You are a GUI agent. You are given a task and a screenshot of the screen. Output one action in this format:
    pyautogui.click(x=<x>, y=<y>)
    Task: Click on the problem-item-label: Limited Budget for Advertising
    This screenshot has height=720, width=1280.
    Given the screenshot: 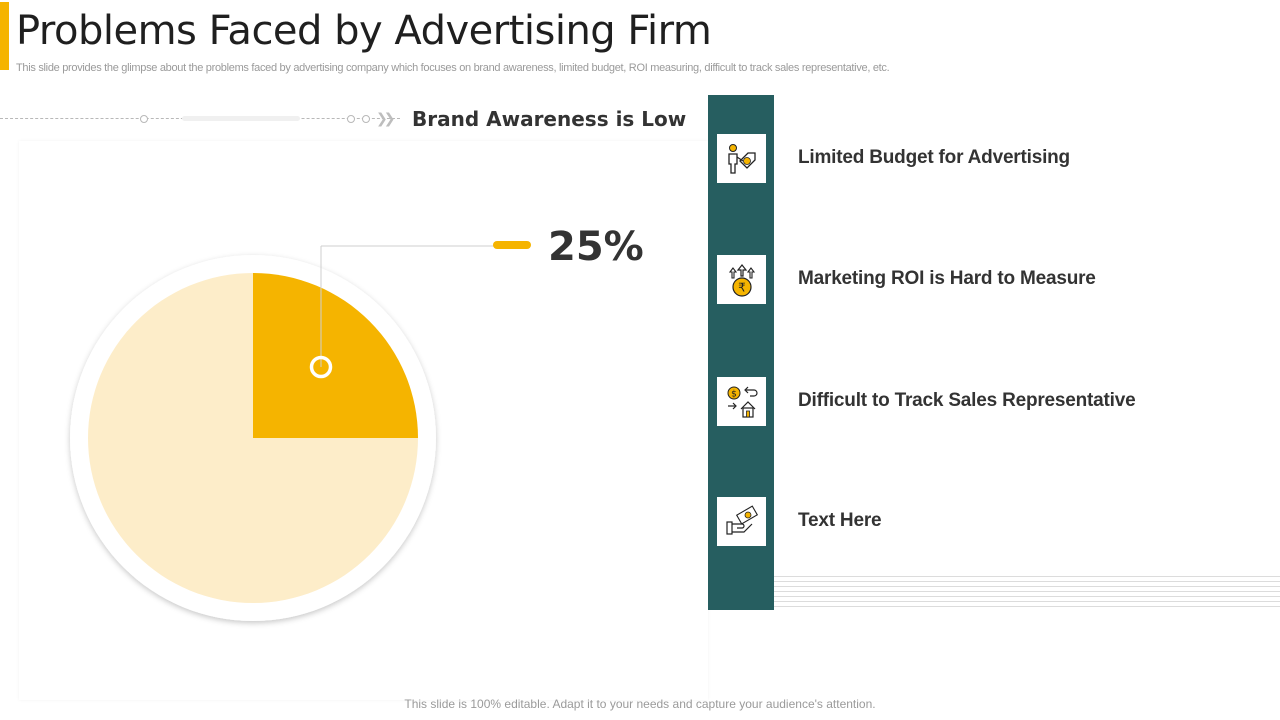 What is the action you would take?
    pyautogui.click(x=934, y=157)
    